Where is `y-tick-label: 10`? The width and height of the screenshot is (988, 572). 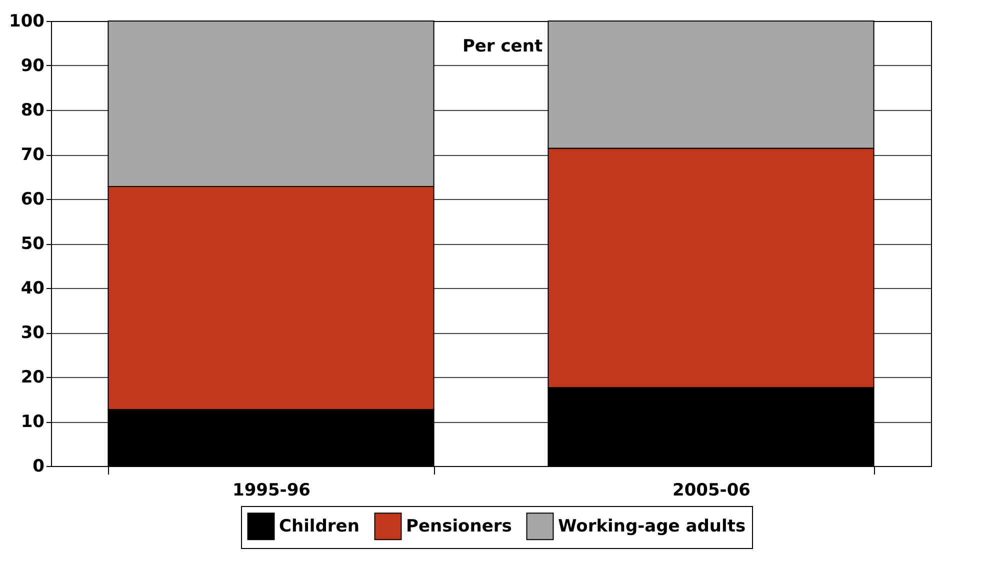
y-tick-label: 10 is located at coordinates (32, 422).